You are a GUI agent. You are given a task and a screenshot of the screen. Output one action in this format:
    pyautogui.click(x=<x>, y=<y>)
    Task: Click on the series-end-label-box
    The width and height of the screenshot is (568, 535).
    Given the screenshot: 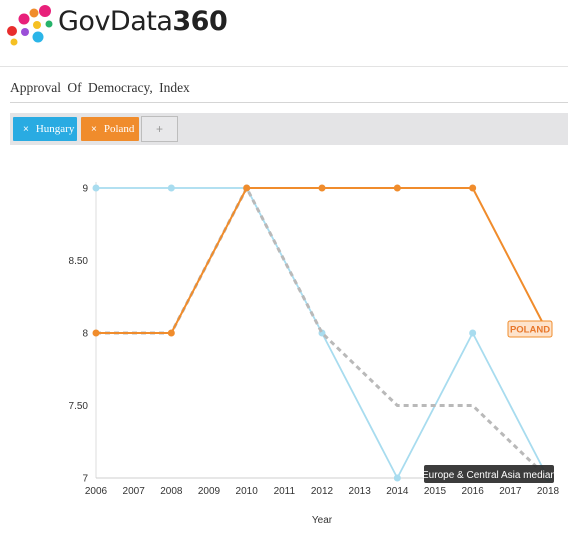 What is the action you would take?
    pyautogui.click(x=530, y=329)
    